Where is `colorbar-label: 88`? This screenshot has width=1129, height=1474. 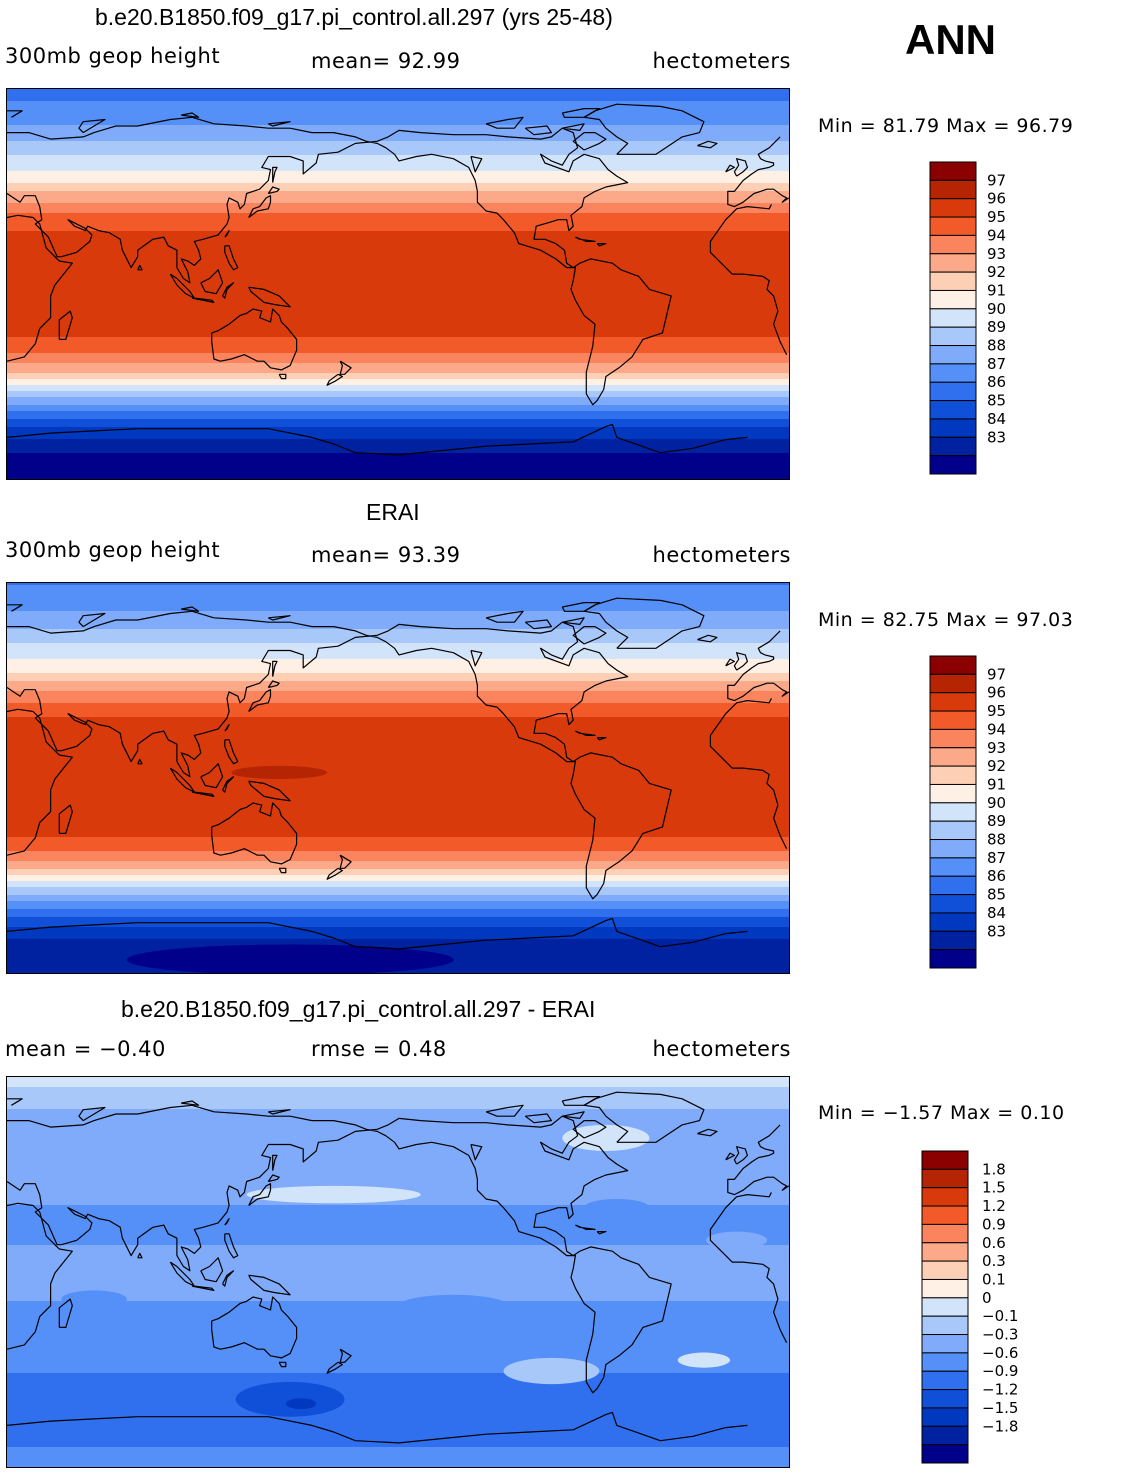 colorbar-label: 88 is located at coordinates (996, 346).